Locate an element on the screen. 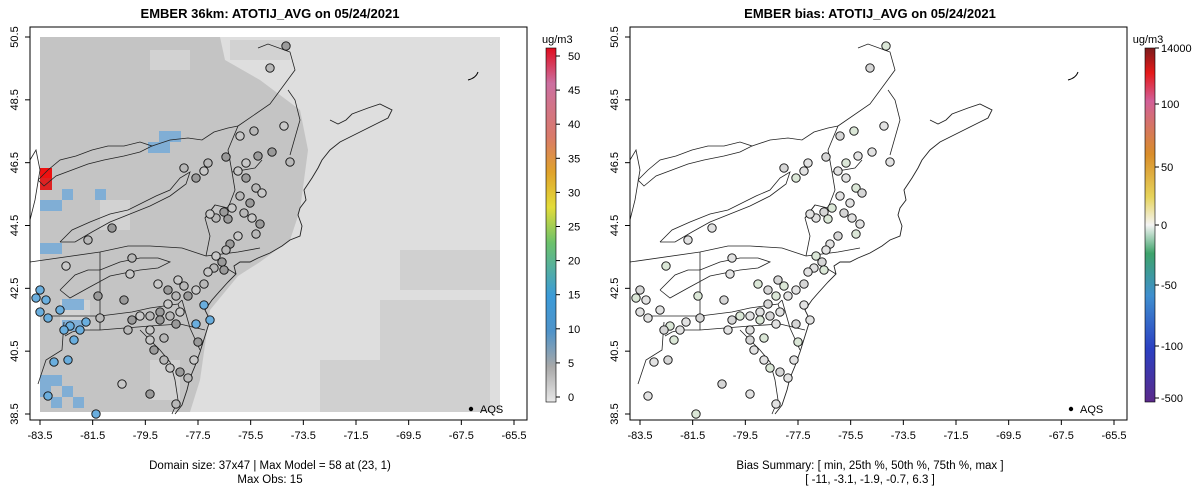 The height and width of the screenshot is (502, 1200). y-tick-label: 42.5 is located at coordinates (15, 288).